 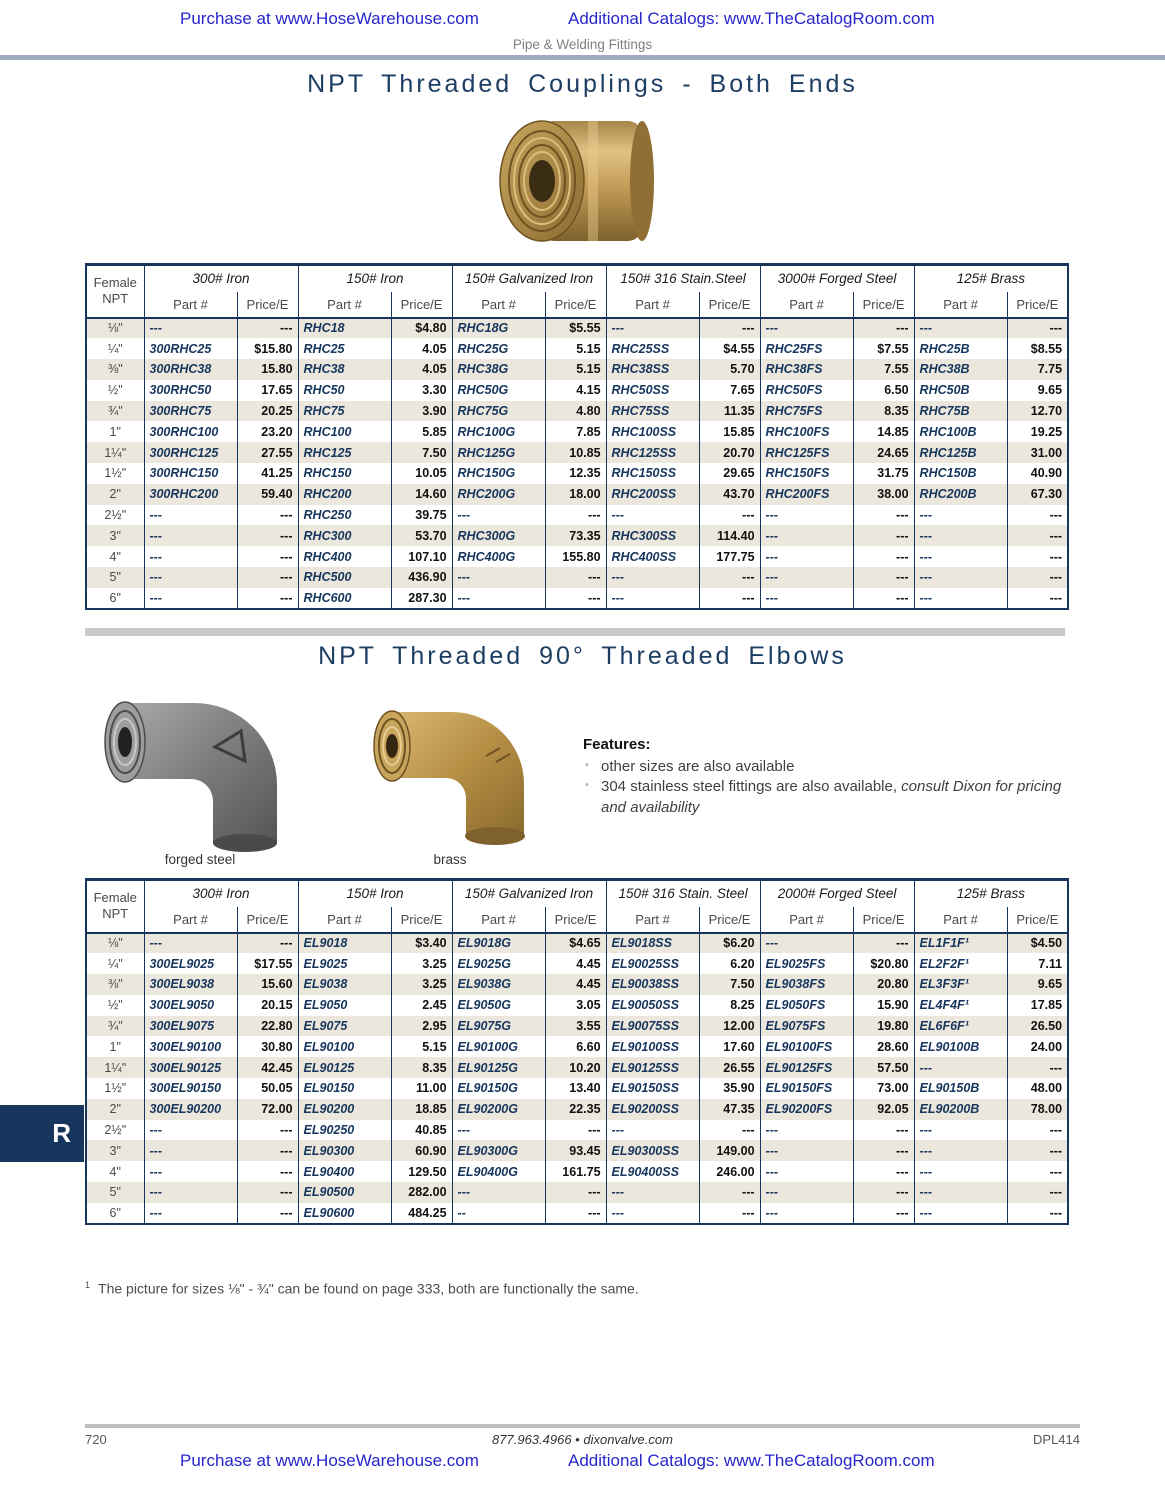 What do you see at coordinates (806, 984) in the screenshot?
I see `part-number-cell: EL9038FS` at bounding box center [806, 984].